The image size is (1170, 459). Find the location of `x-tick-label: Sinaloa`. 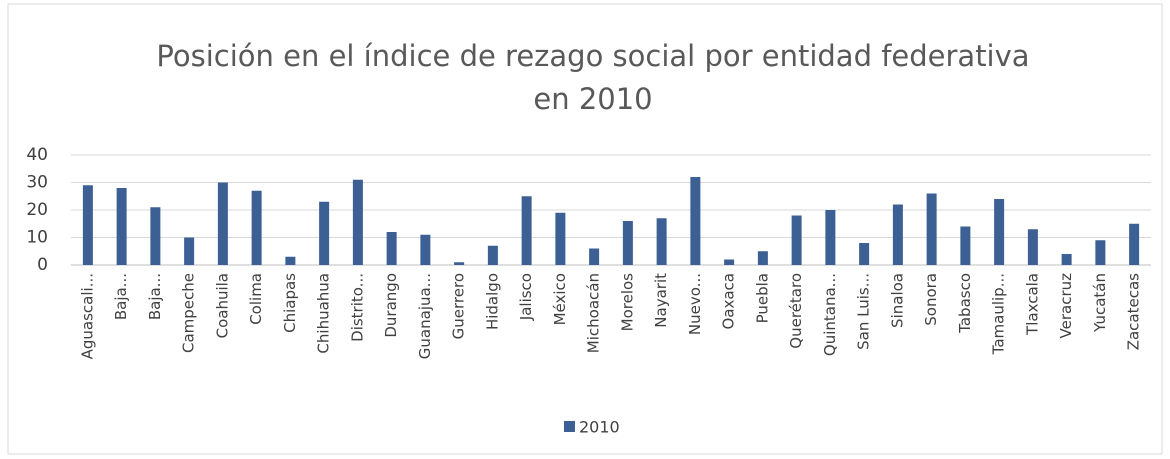

x-tick-label: Sinaloa is located at coordinates (897, 300).